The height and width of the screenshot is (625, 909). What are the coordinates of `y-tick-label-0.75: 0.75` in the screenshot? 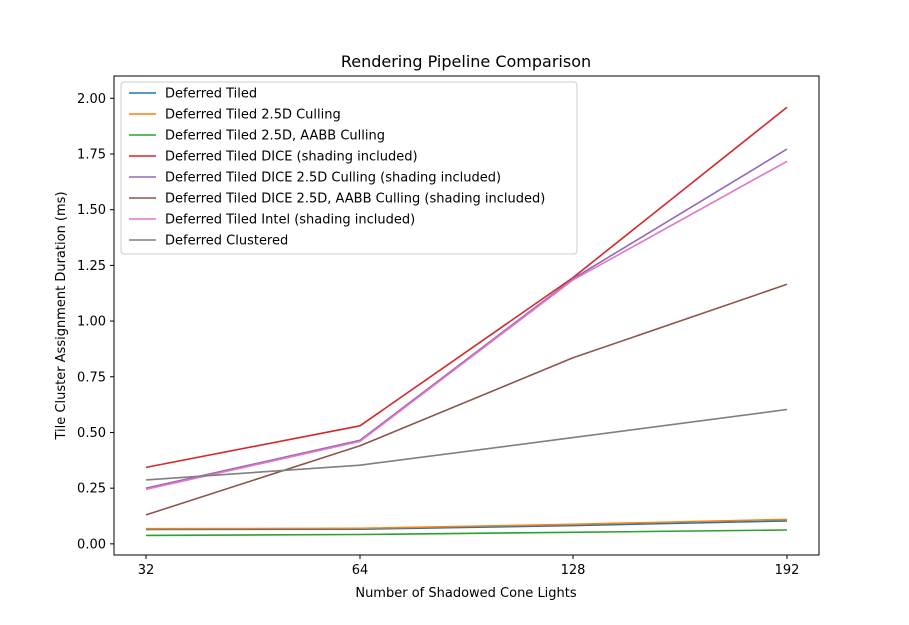 It's located at (91, 377).